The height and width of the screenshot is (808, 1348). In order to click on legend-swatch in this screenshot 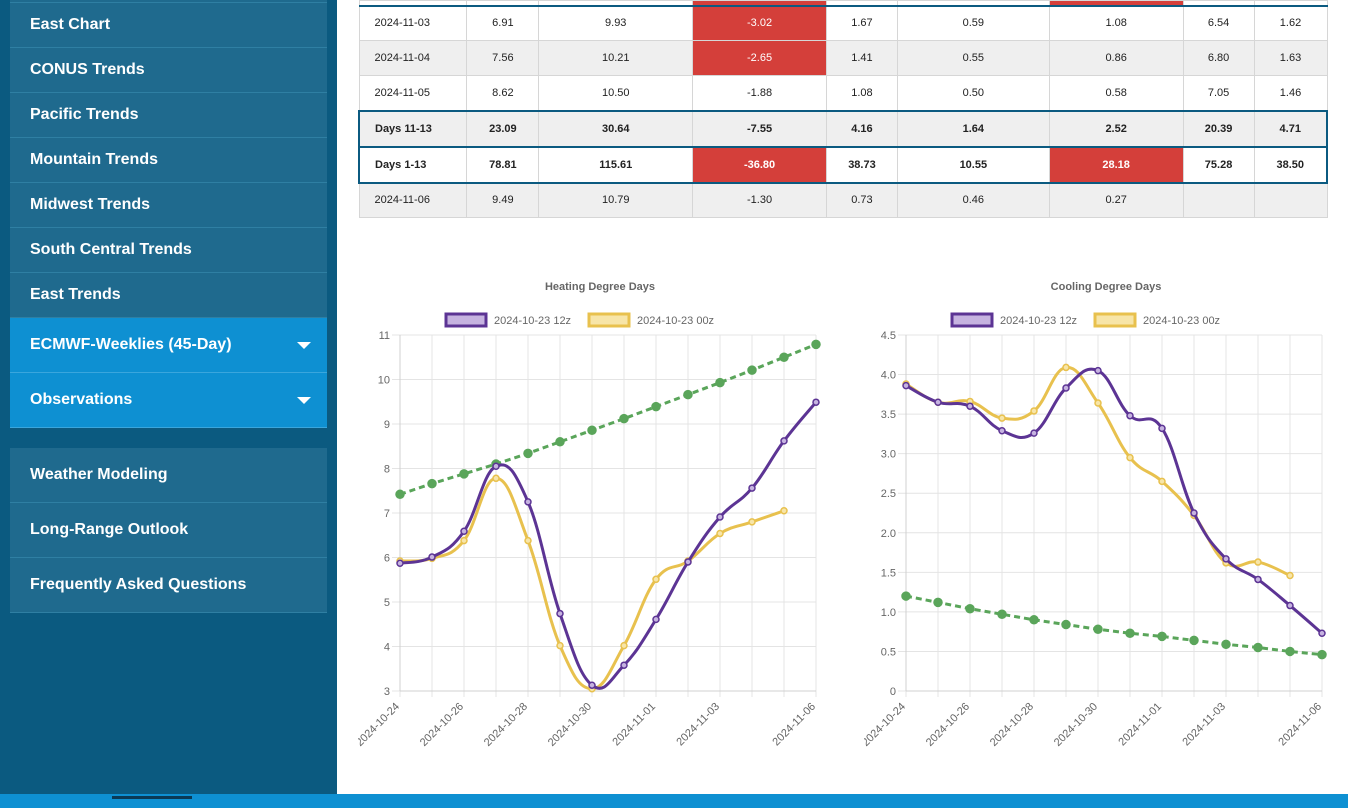, I will do `click(466, 320)`.